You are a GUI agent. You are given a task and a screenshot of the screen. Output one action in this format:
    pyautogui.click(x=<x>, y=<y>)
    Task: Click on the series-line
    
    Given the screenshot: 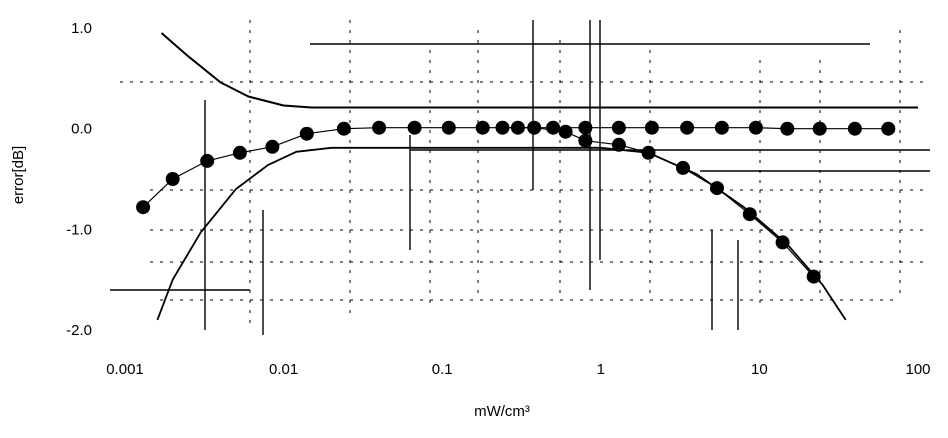 What is the action you would take?
    pyautogui.click(x=539, y=70)
    